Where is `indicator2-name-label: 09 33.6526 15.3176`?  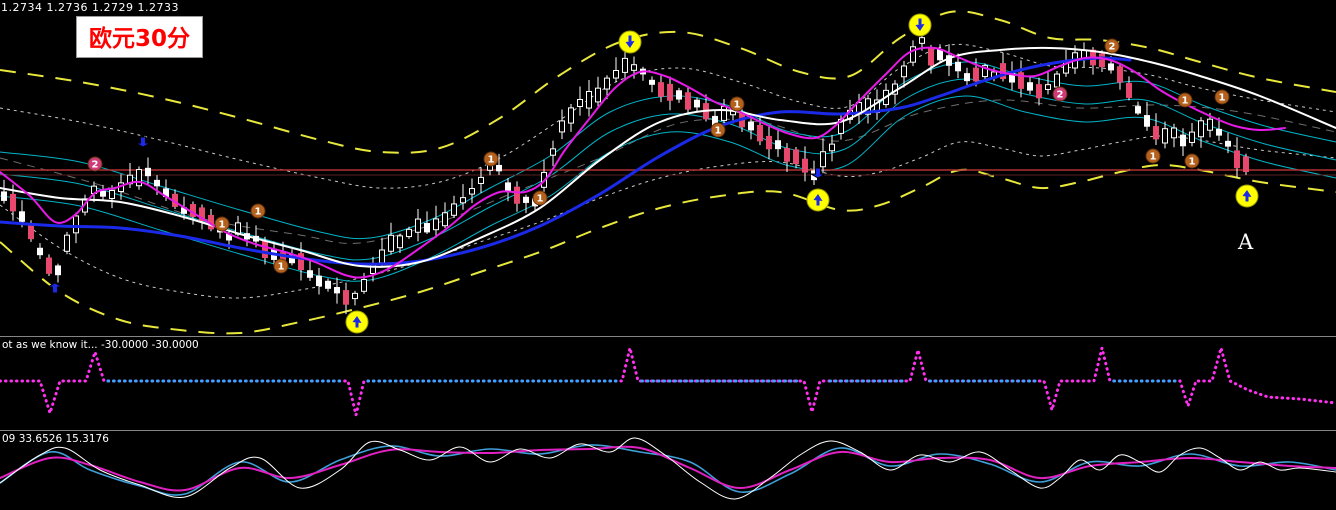
indicator2-name-label: 09 33.6526 15.3176 is located at coordinates (55, 439).